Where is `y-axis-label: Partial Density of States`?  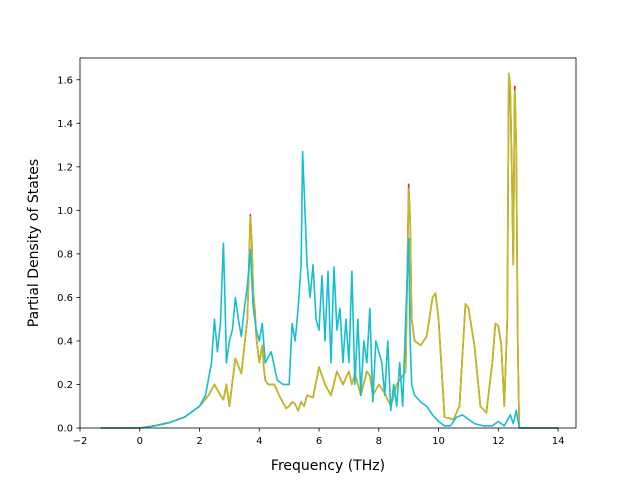
y-axis-label: Partial Density of States is located at coordinates (34, 243).